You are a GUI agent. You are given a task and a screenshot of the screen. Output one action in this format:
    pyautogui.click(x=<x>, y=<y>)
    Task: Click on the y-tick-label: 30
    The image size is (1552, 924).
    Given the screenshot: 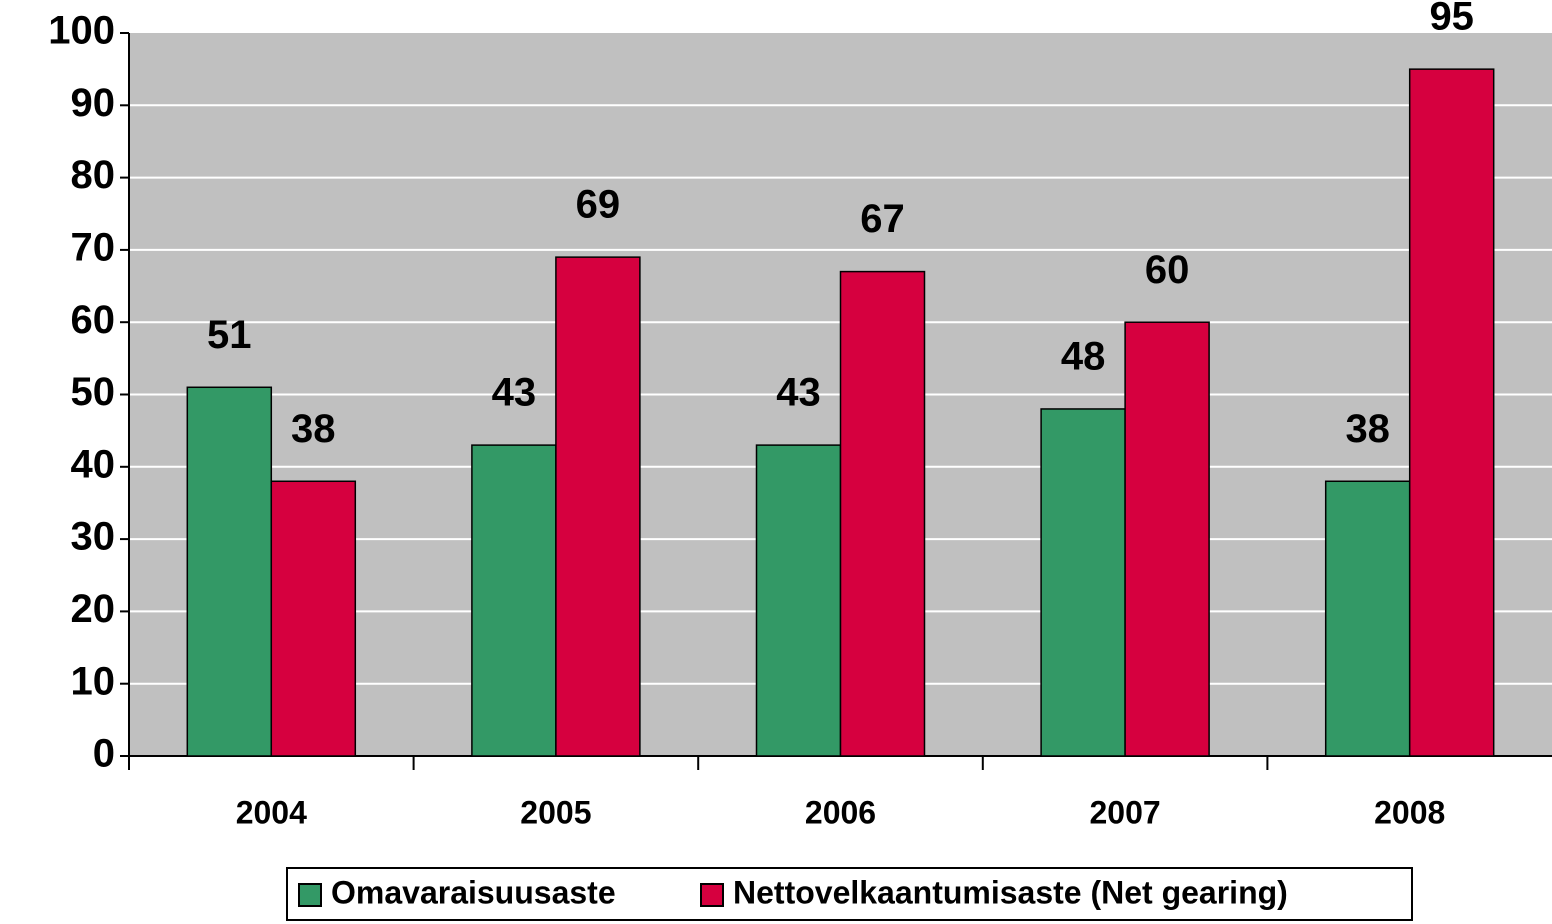 What is the action you would take?
    pyautogui.click(x=93, y=537)
    